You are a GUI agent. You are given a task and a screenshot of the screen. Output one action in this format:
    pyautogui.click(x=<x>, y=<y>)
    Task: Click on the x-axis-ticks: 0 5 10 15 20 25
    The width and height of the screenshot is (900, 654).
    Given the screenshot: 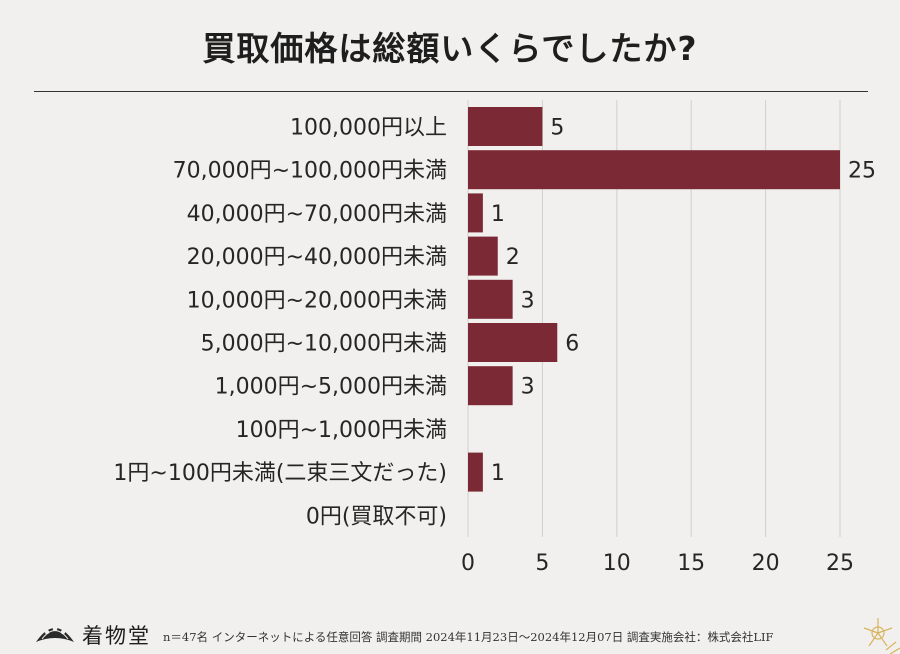 What is the action you would take?
    pyautogui.click(x=657, y=563)
    